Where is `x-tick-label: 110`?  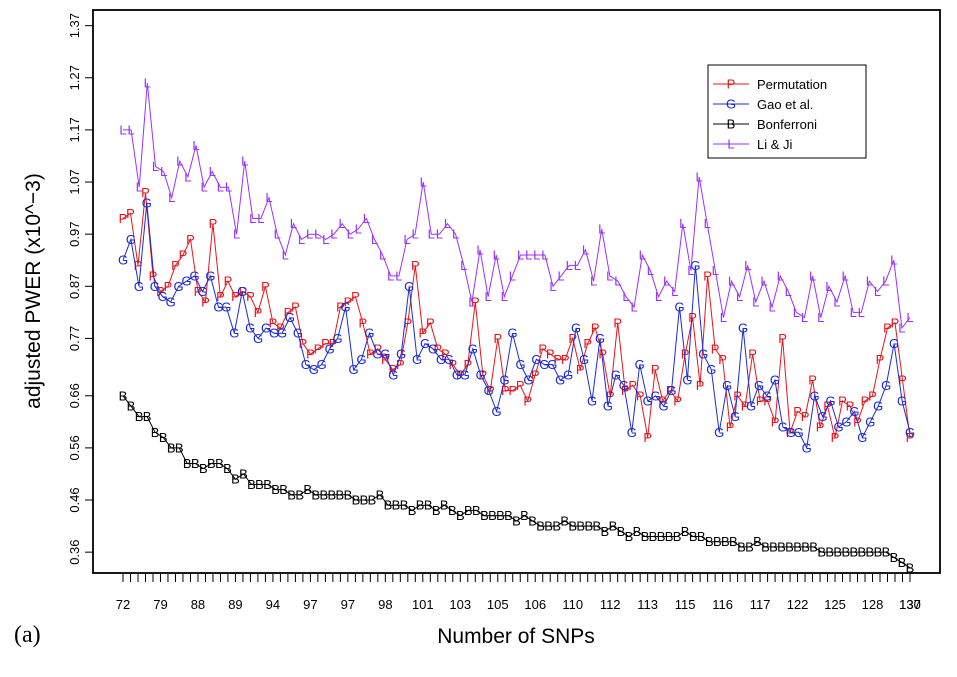
x-tick-label: 110 is located at coordinates (572, 604).